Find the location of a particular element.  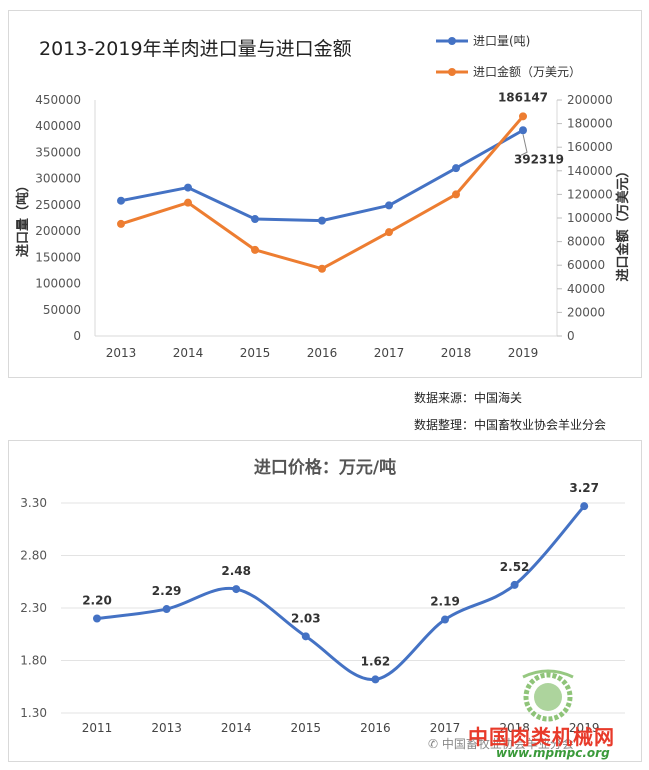

right-tick-label: 120000 is located at coordinates (590, 194).